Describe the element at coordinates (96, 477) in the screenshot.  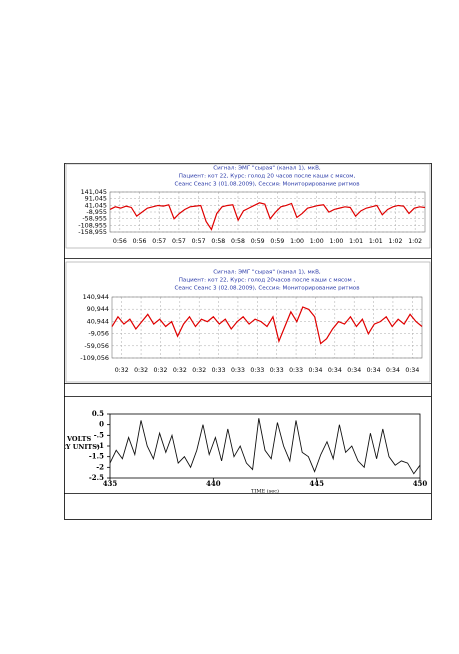
I see `y-tick-label: -2.5` at that location.